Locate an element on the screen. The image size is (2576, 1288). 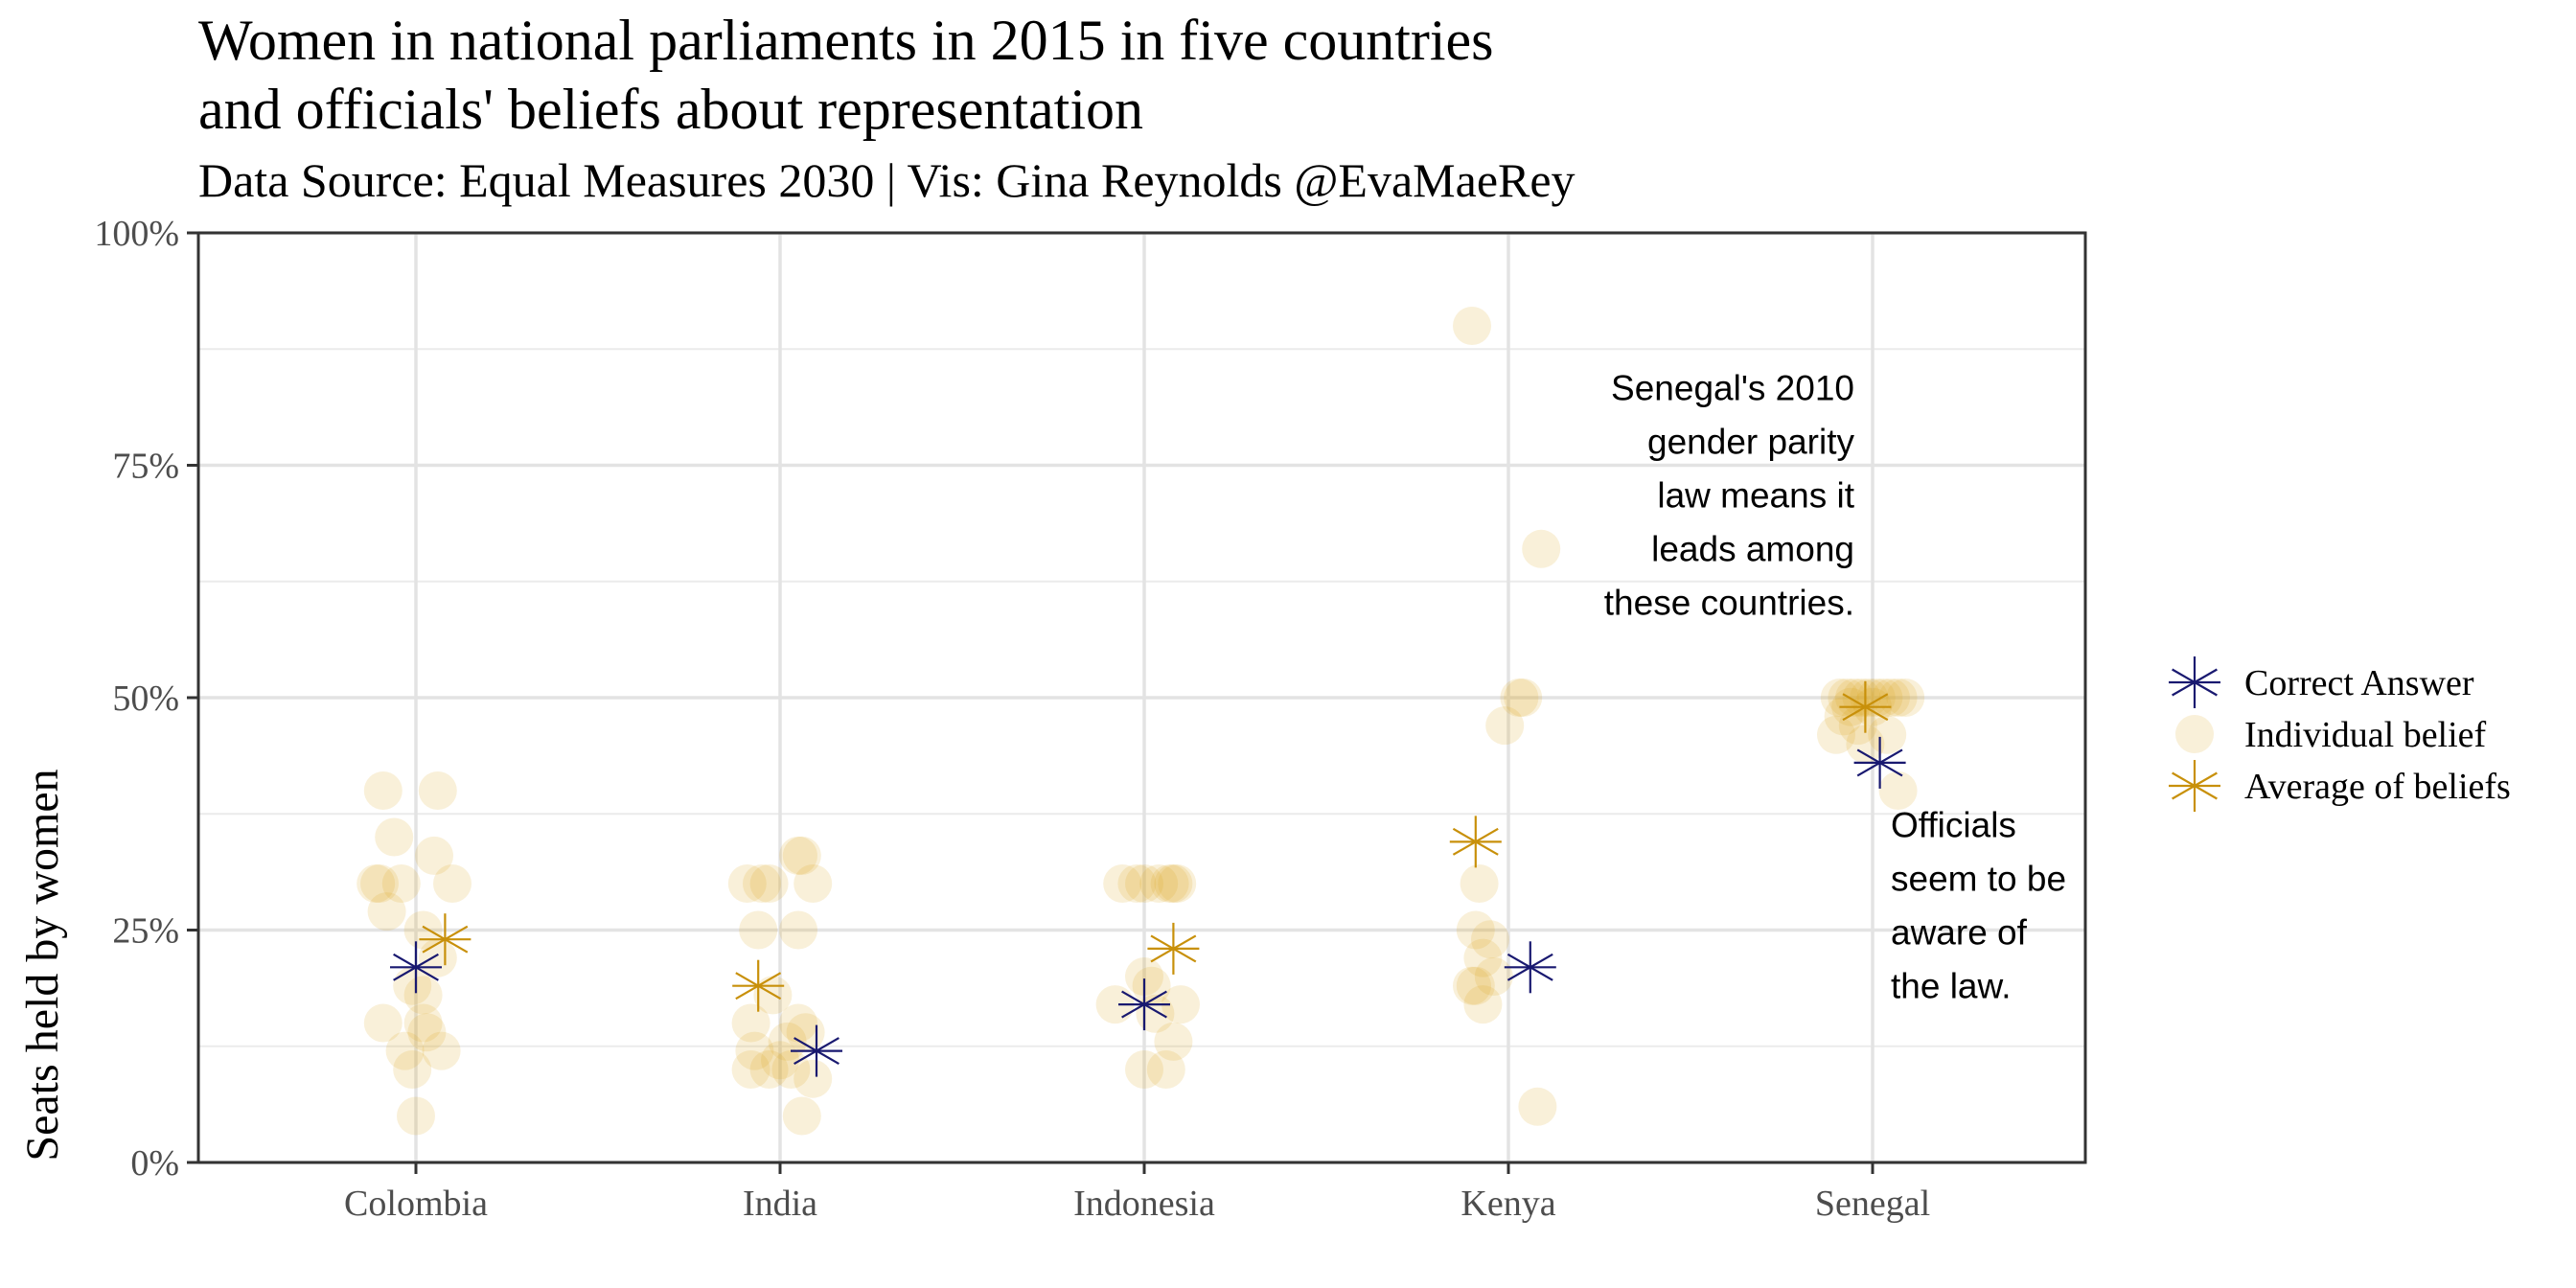
annotation-line: leads among is located at coordinates (1752, 549).